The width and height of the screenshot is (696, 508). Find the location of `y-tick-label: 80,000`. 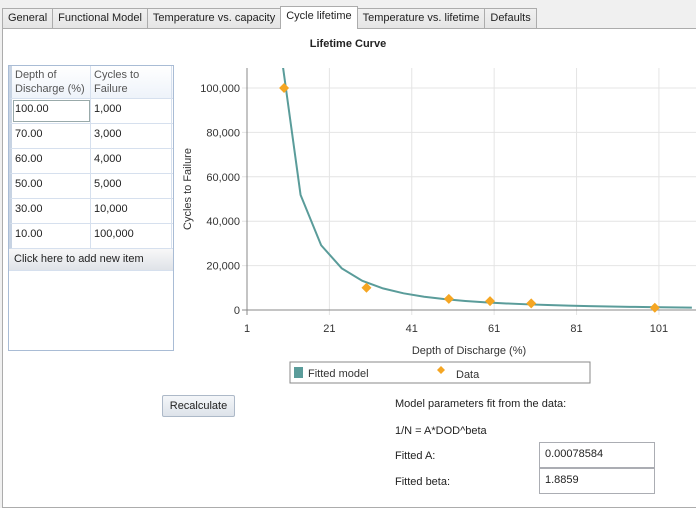

y-tick-label: 80,000 is located at coordinates (223, 133).